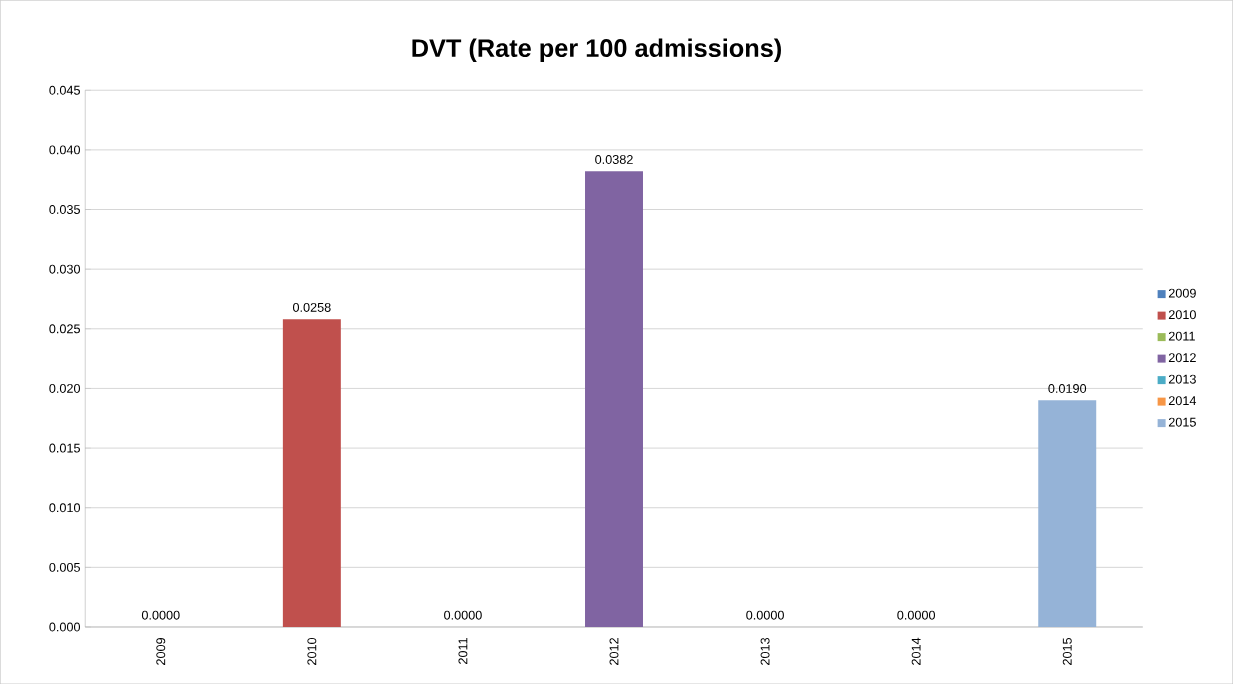 The height and width of the screenshot is (684, 1233). Describe the element at coordinates (312, 651) in the screenshot. I see `x-tick-label: 2010` at that location.